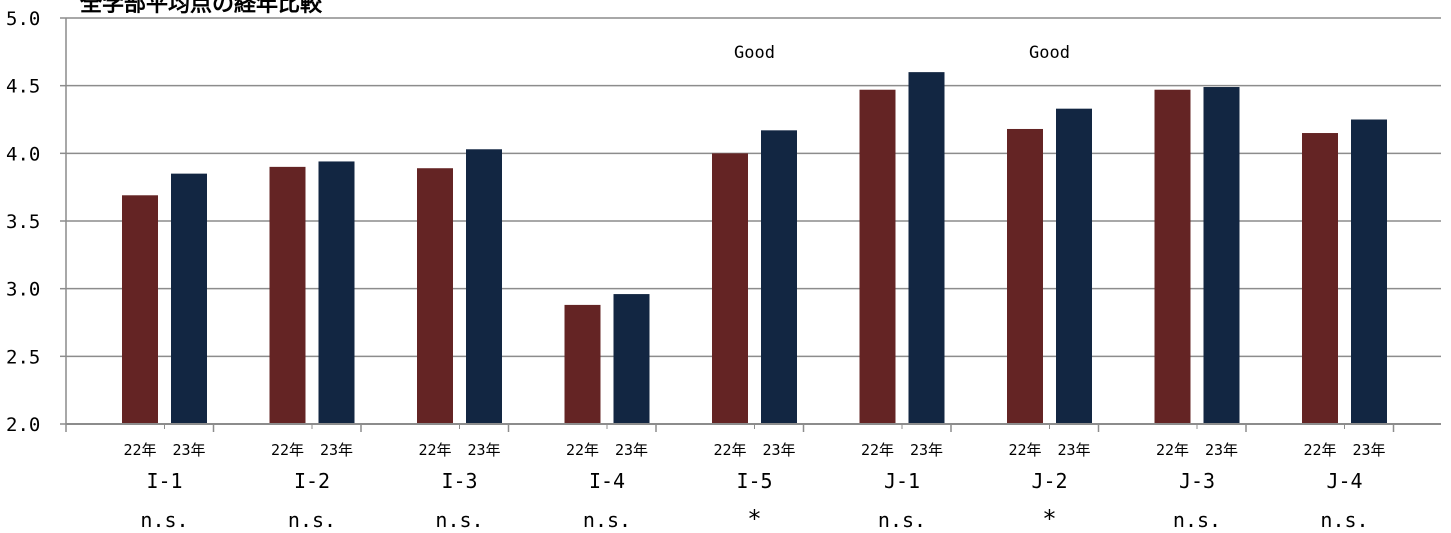 This screenshot has height=533, width=1451. What do you see at coordinates (631, 359) in the screenshot?
I see `bar-I-4-series2` at bounding box center [631, 359].